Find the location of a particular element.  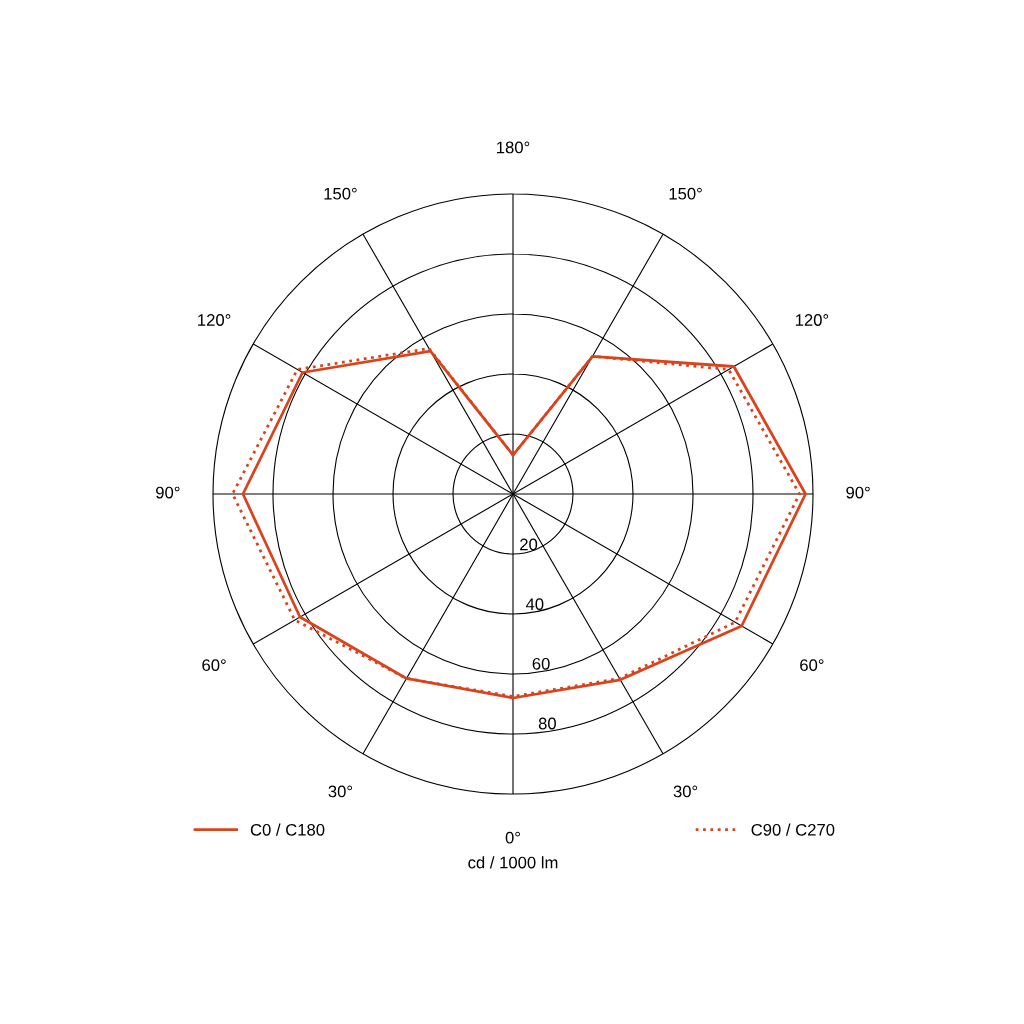

spoke-label: 180° is located at coordinates (513, 147).